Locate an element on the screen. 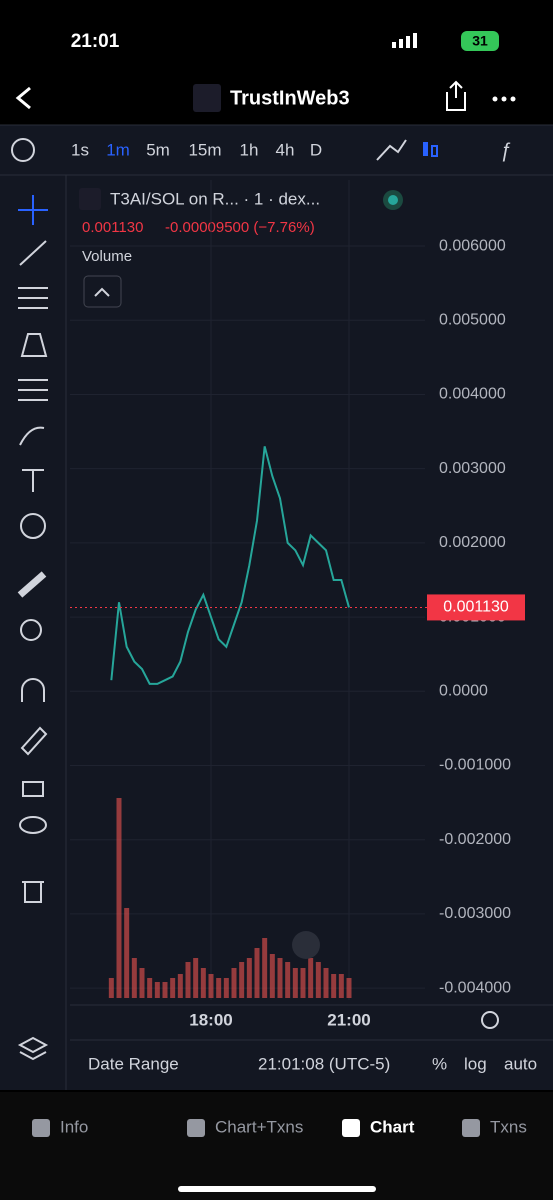 The width and height of the screenshot is (553, 1200). delete-tool is located at coordinates (33, 892).